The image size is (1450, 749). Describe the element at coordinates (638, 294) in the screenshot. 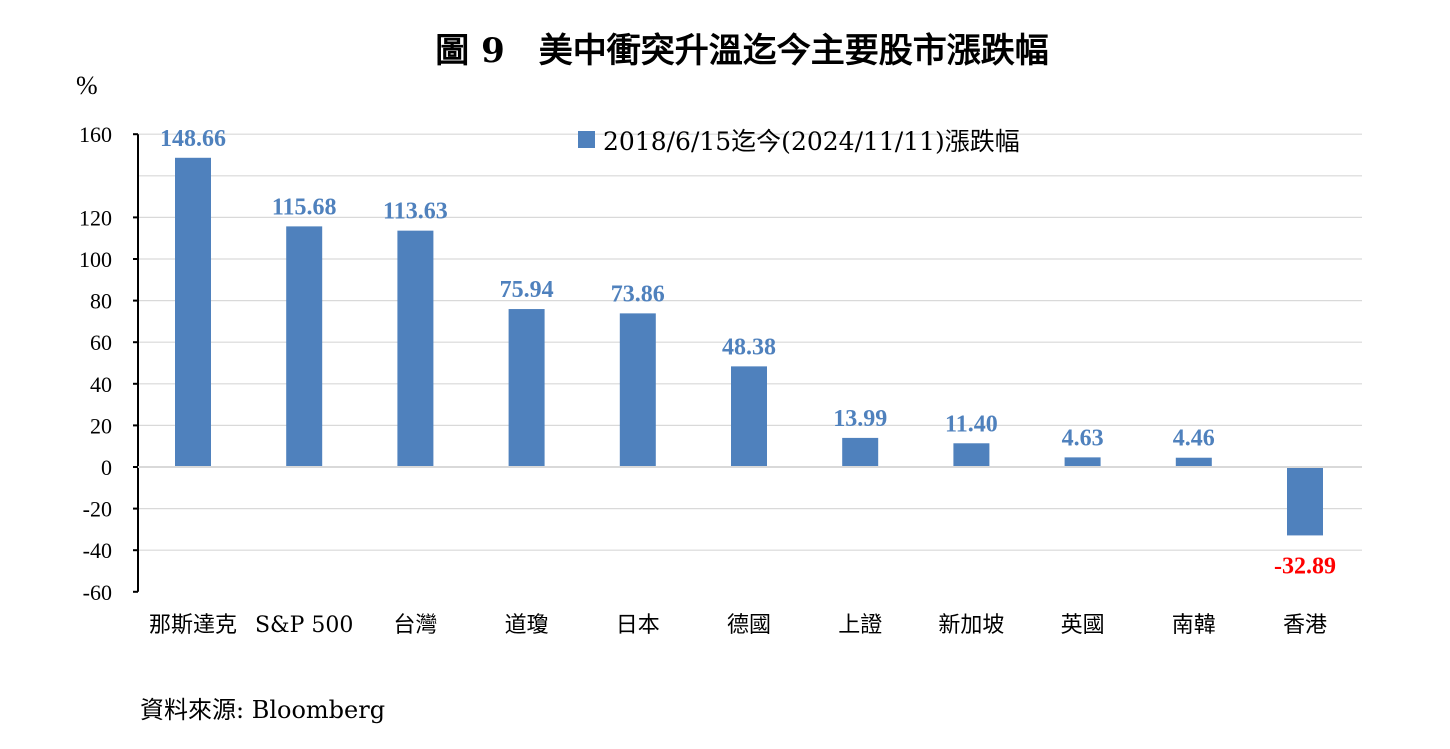

I see `data-label: 73.86` at that location.